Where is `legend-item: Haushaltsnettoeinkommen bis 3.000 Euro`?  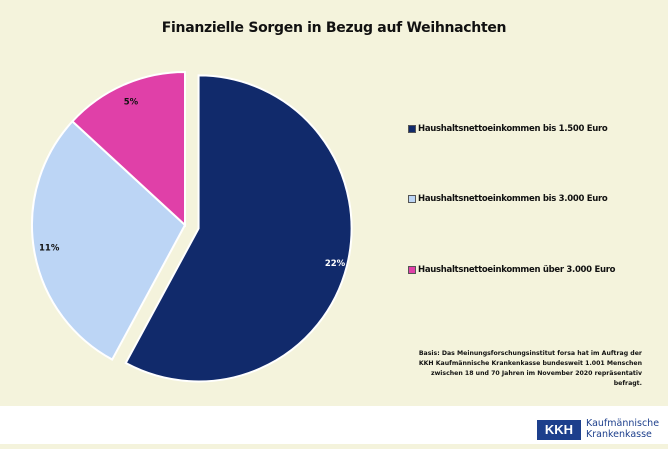
legend-item: Haushaltsnettoeinkommen bis 3.000 Euro is located at coordinates (508, 199).